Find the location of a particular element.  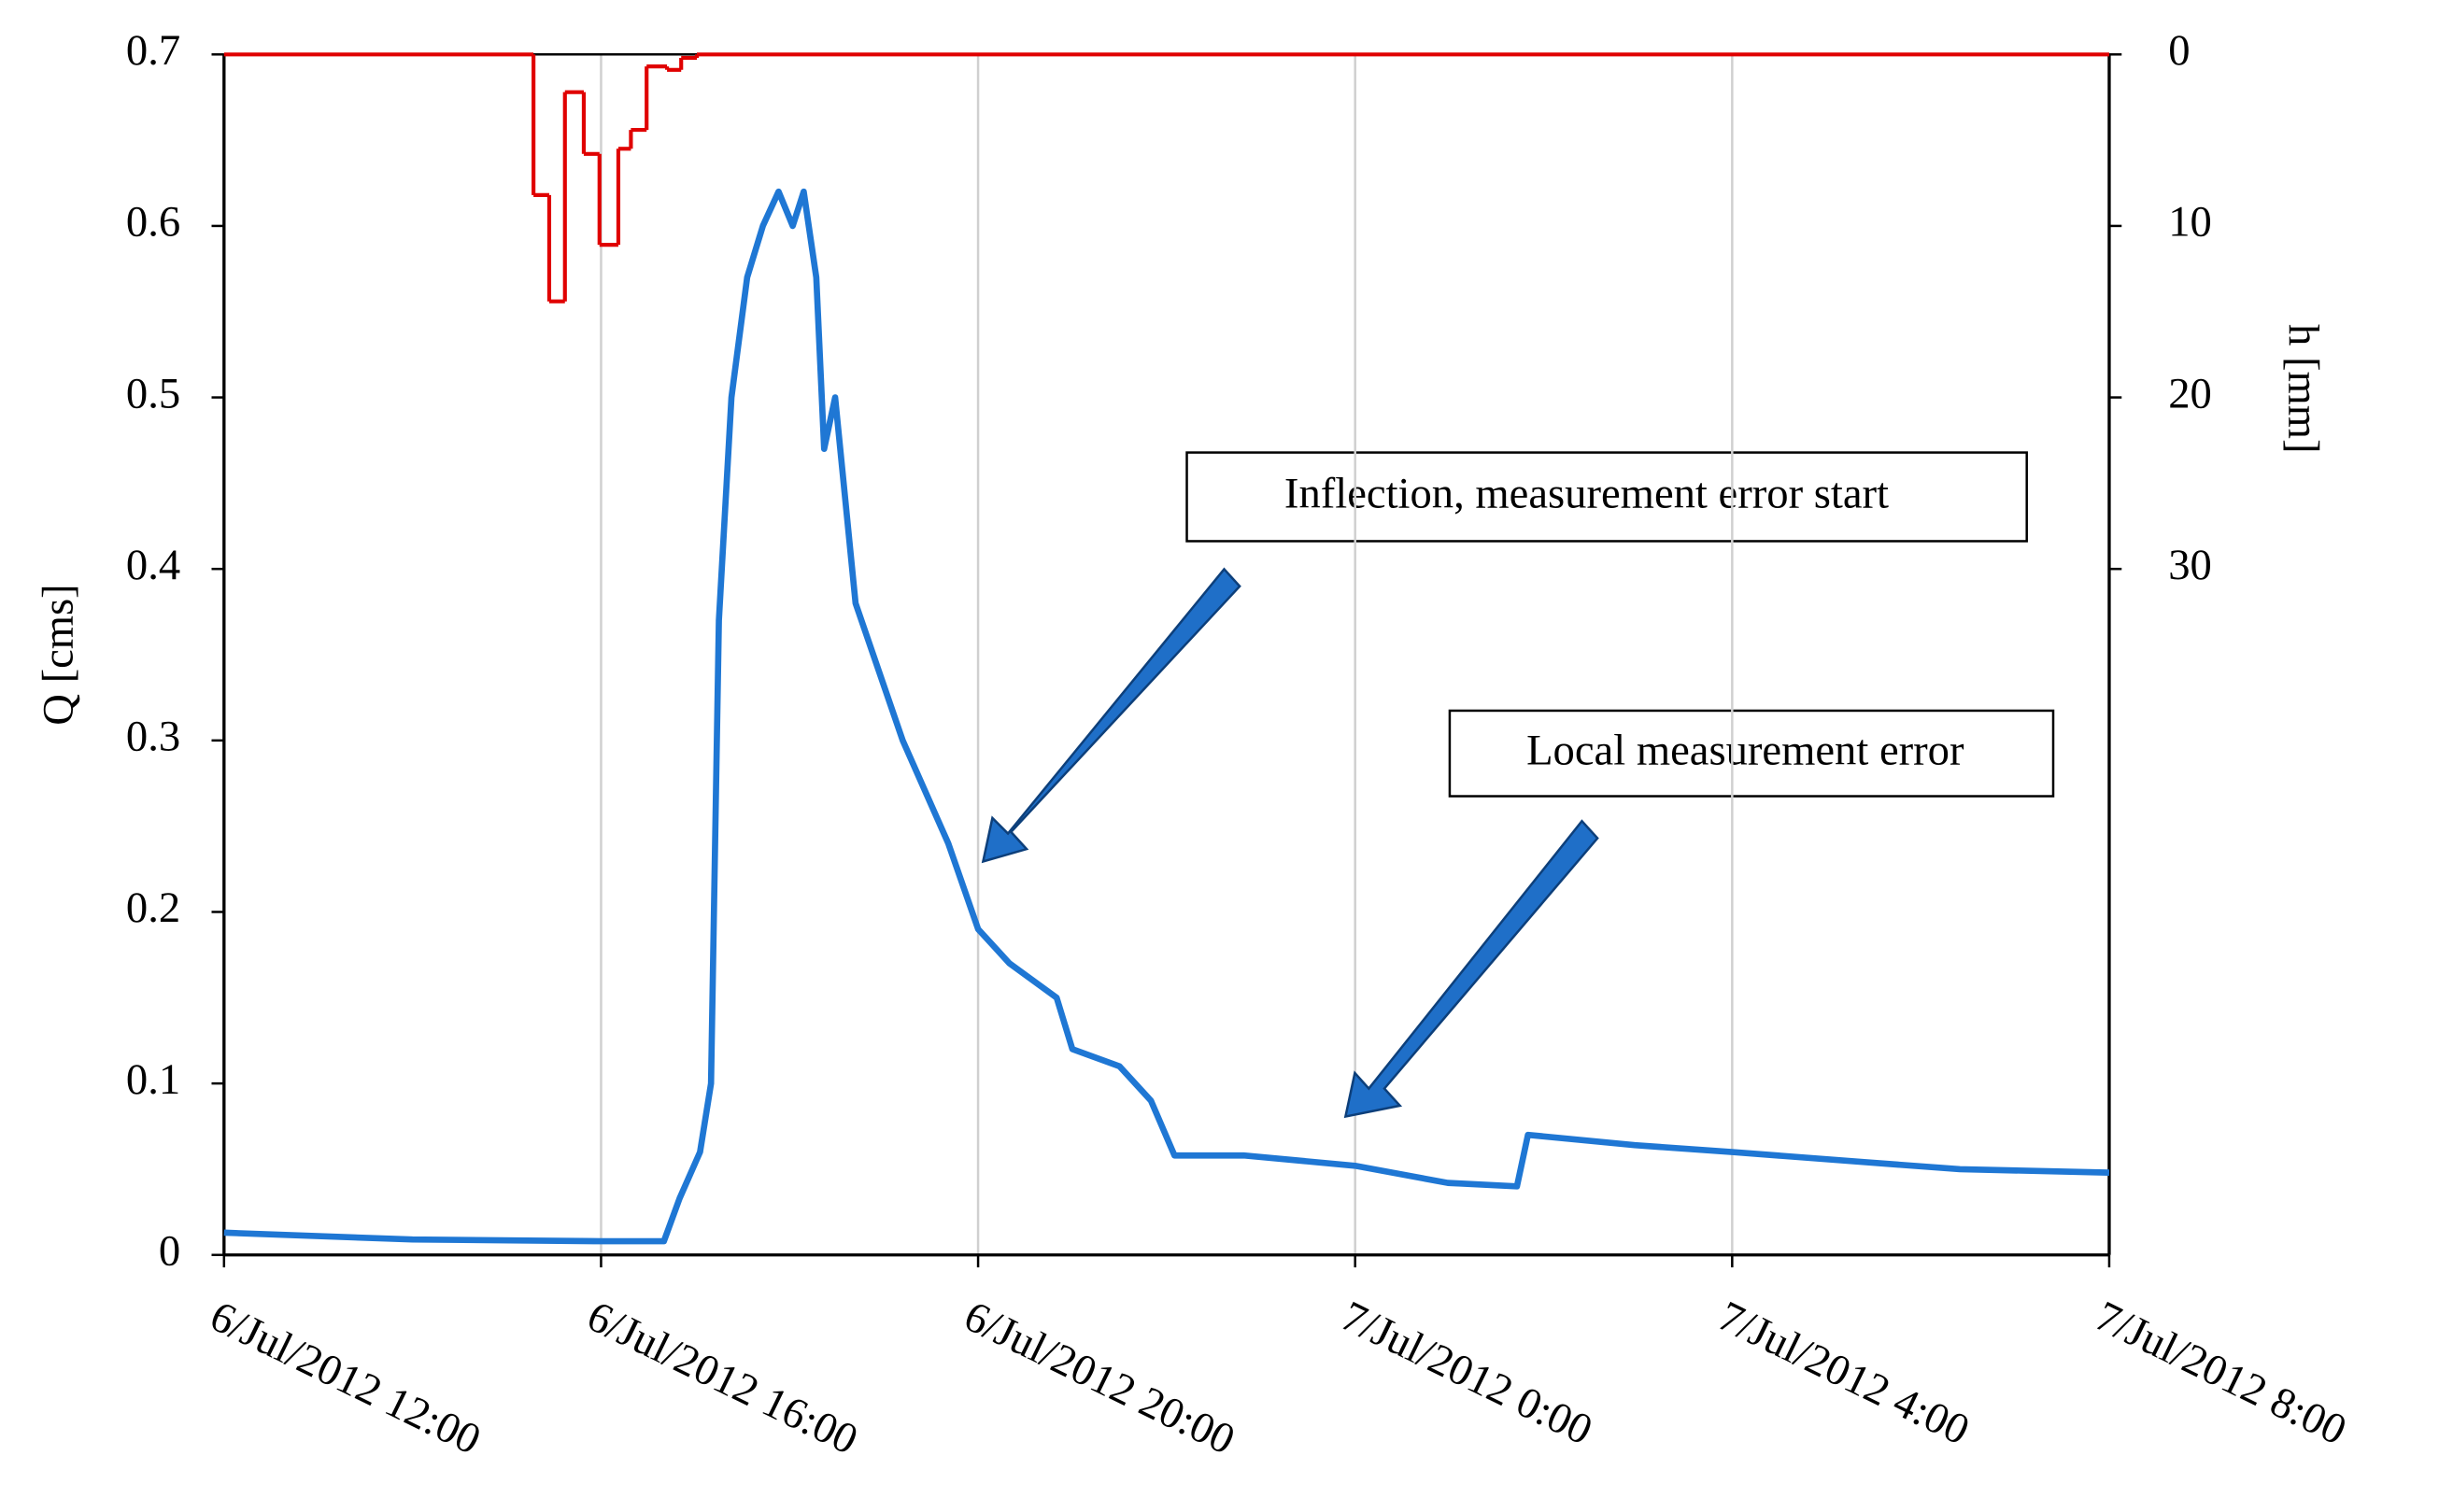

step-riser is located at coordinates (616, 178).